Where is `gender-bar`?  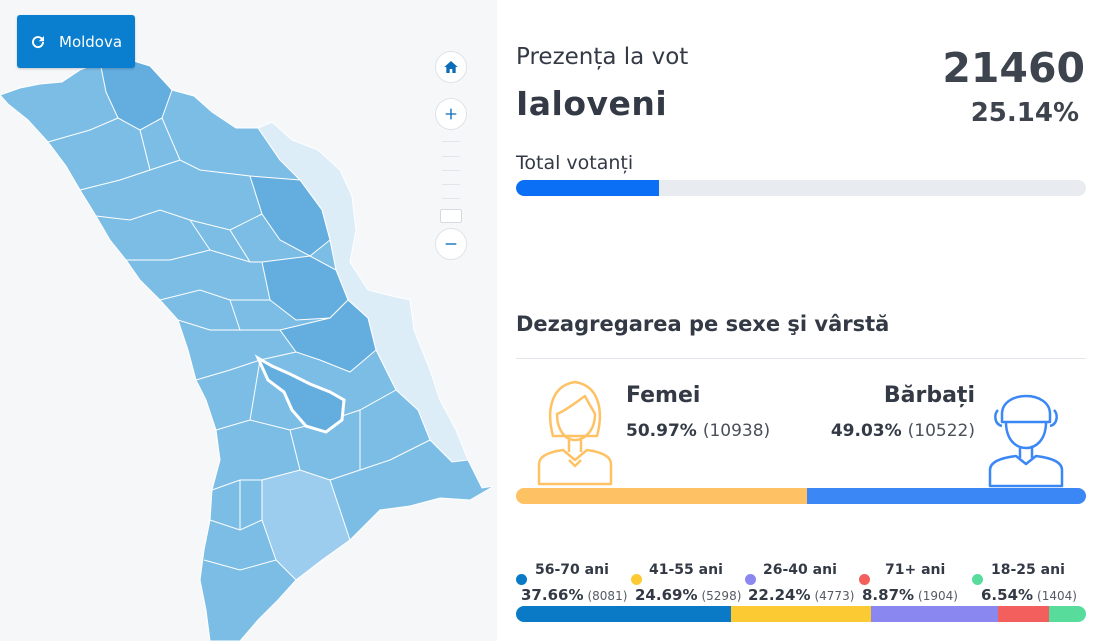 gender-bar is located at coordinates (801, 496).